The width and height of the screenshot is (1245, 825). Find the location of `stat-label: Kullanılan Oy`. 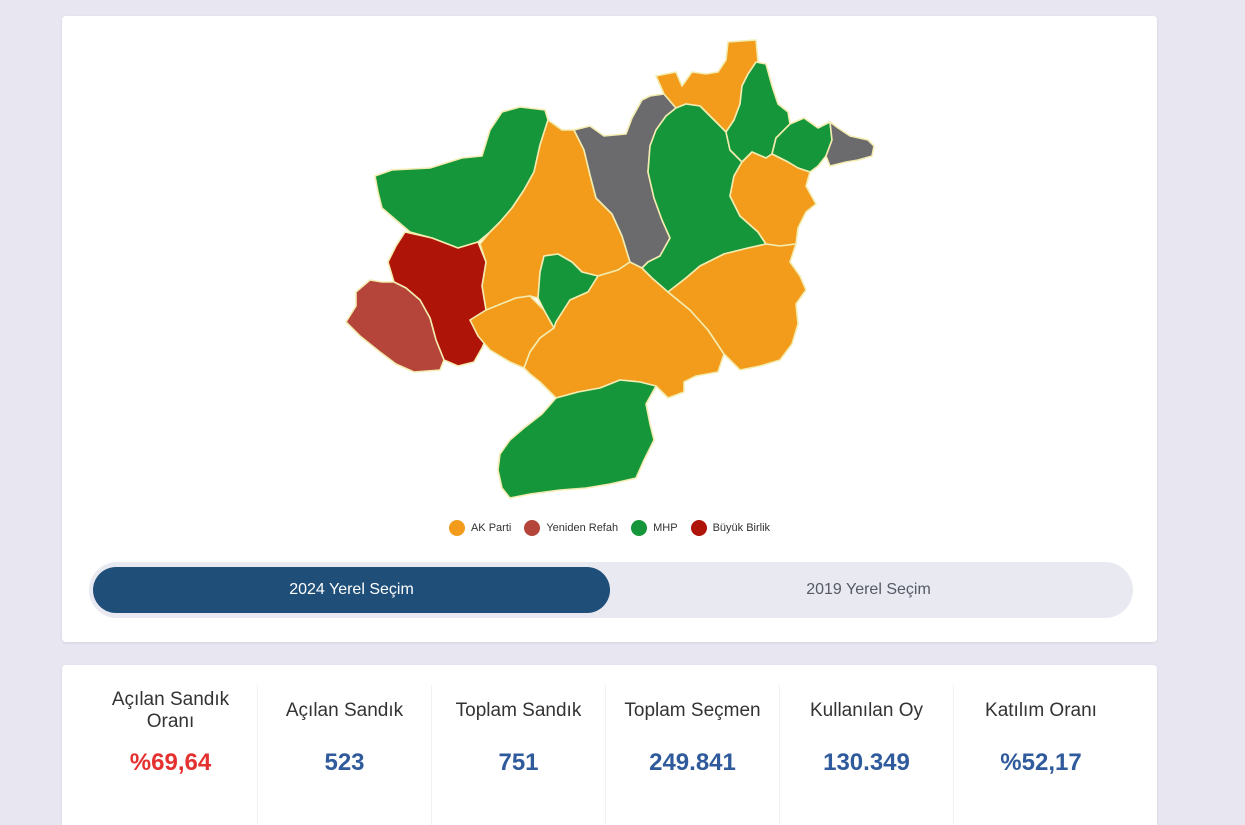

stat-label: Kullanılan Oy is located at coordinates (866, 710).